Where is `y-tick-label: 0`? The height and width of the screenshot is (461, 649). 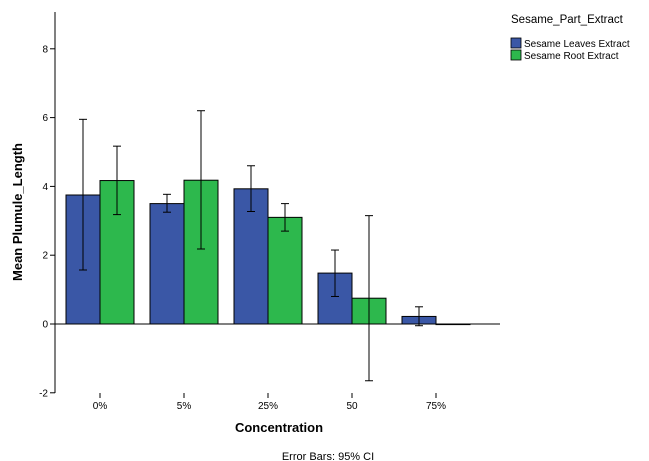 y-tick-label: 0 is located at coordinates (45, 325).